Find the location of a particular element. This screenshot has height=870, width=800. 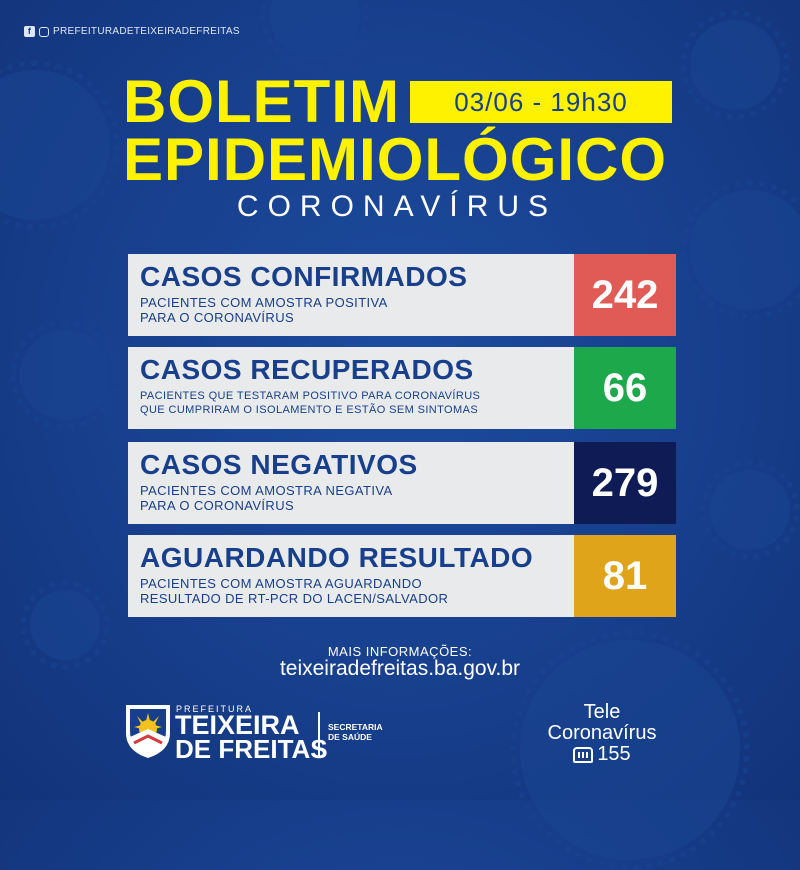

date-badge: 03/06 - 19h30 is located at coordinates (541, 102).